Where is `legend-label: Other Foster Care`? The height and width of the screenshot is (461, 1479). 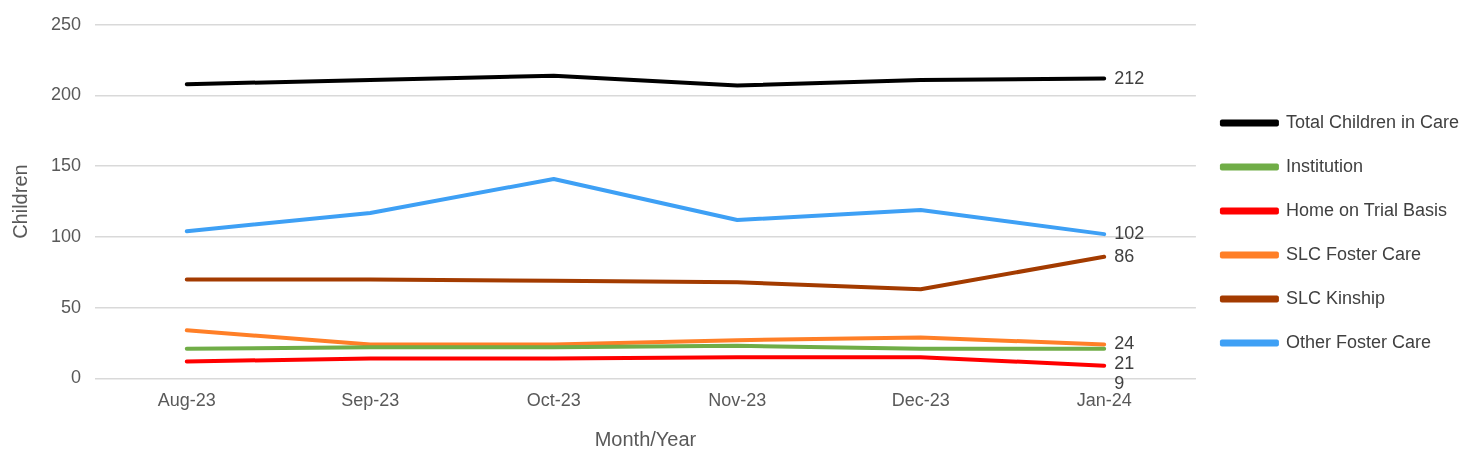
legend-label: Other Foster Care is located at coordinates (1358, 341).